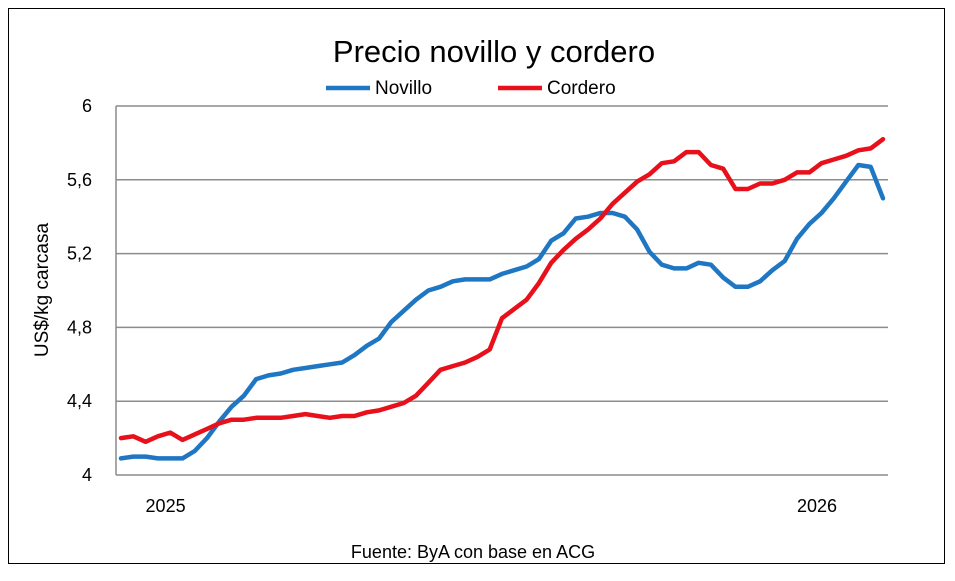 The width and height of the screenshot is (955, 581). Describe the element at coordinates (42, 290) in the screenshot. I see `y-axis-label: US$/kg carcasa` at that location.